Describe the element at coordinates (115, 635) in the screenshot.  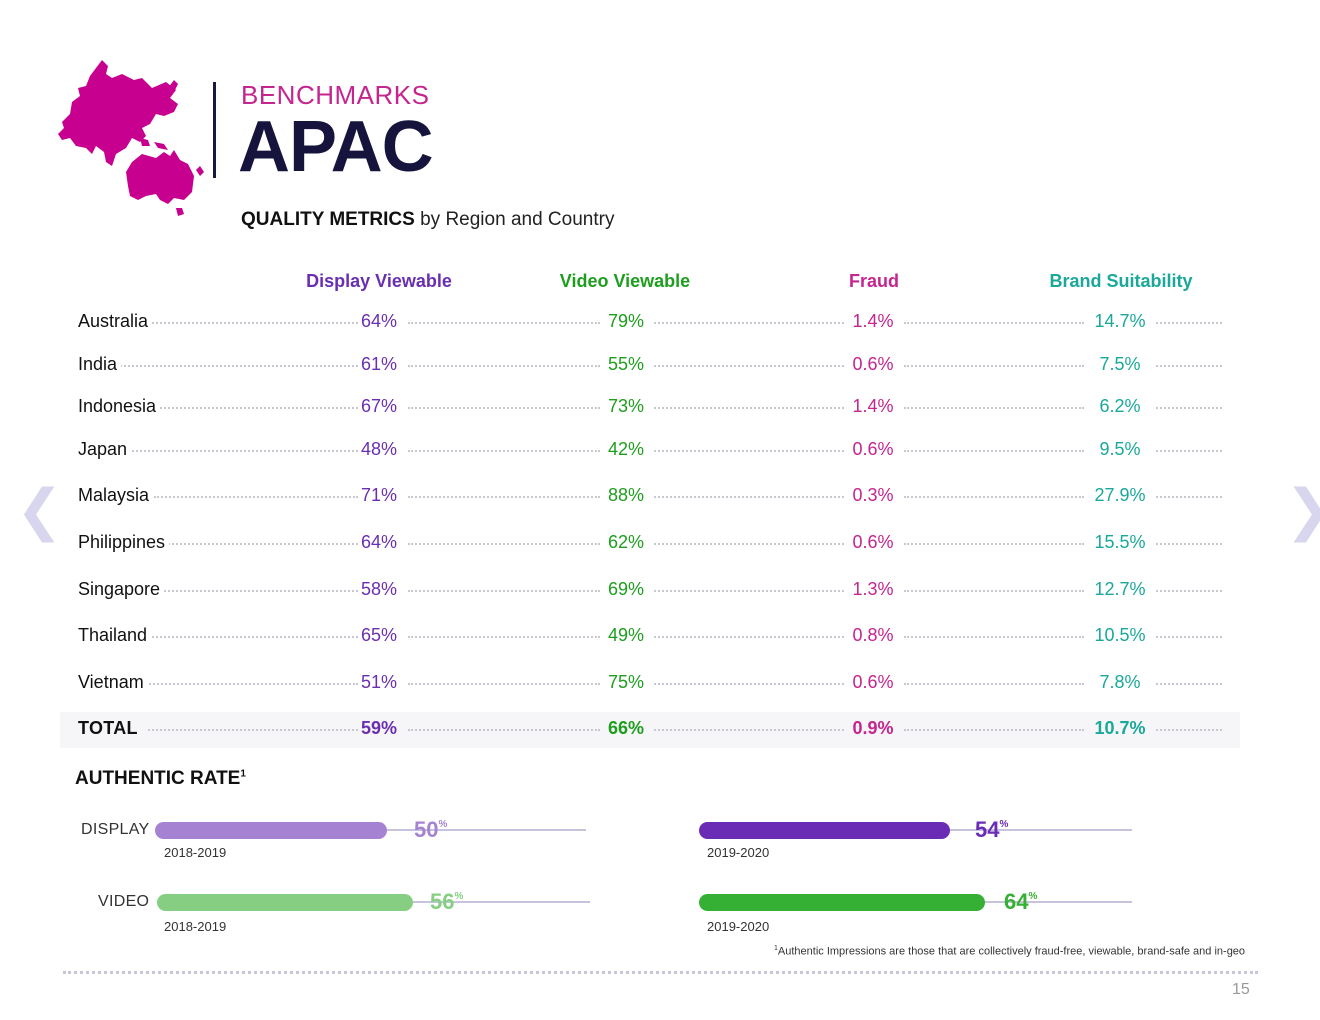
I see `country-name: Thailand` at that location.